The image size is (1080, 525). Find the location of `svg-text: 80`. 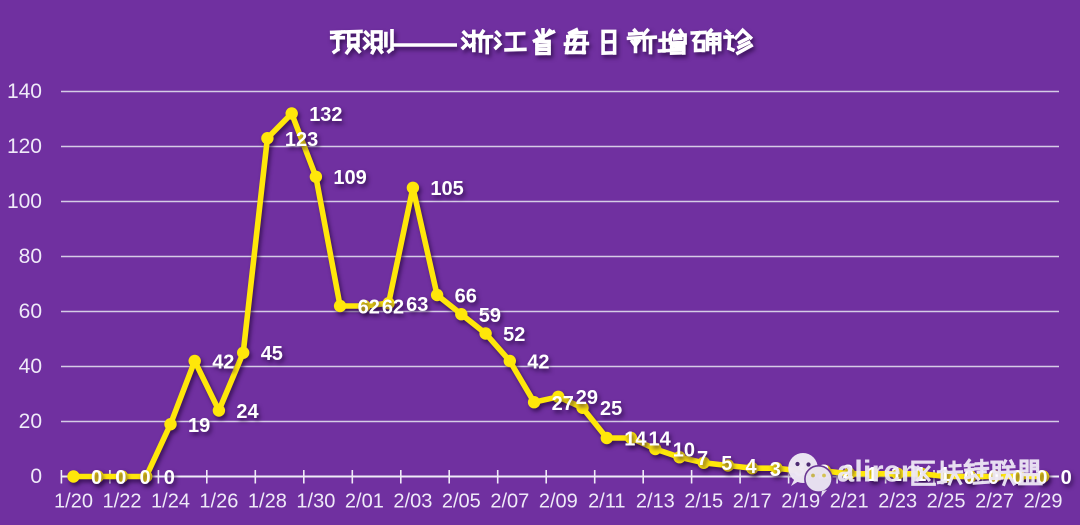

svg-text: 80 is located at coordinates (30, 256).